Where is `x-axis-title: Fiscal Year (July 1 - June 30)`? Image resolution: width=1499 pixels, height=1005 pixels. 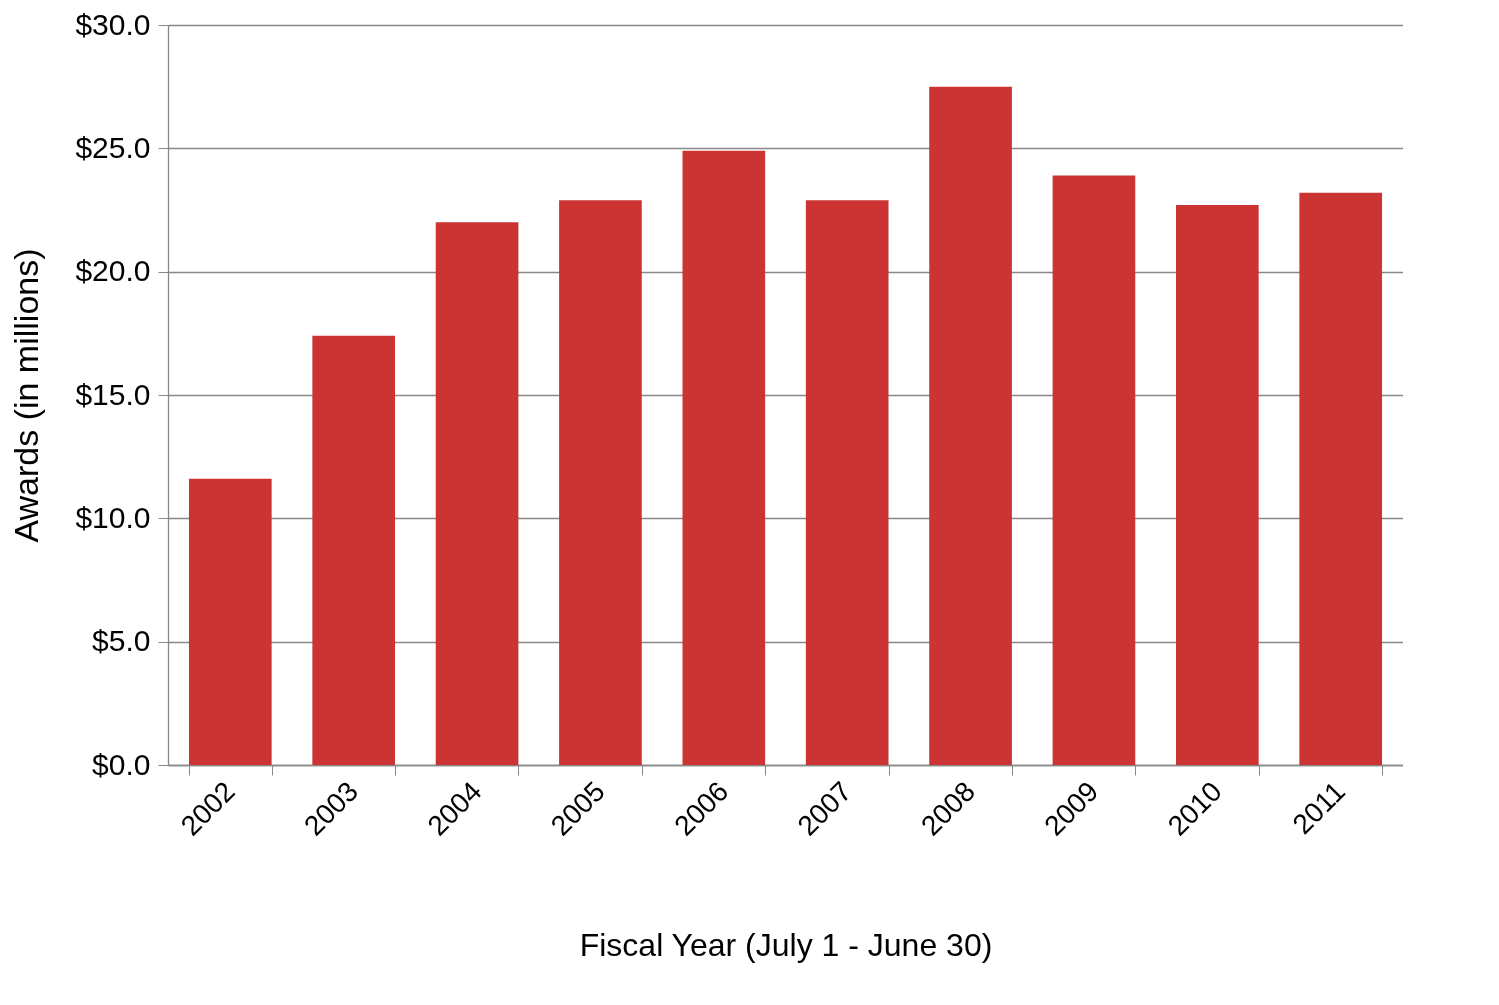
x-axis-title: Fiscal Year (July 1 - June 30) is located at coordinates (786, 945).